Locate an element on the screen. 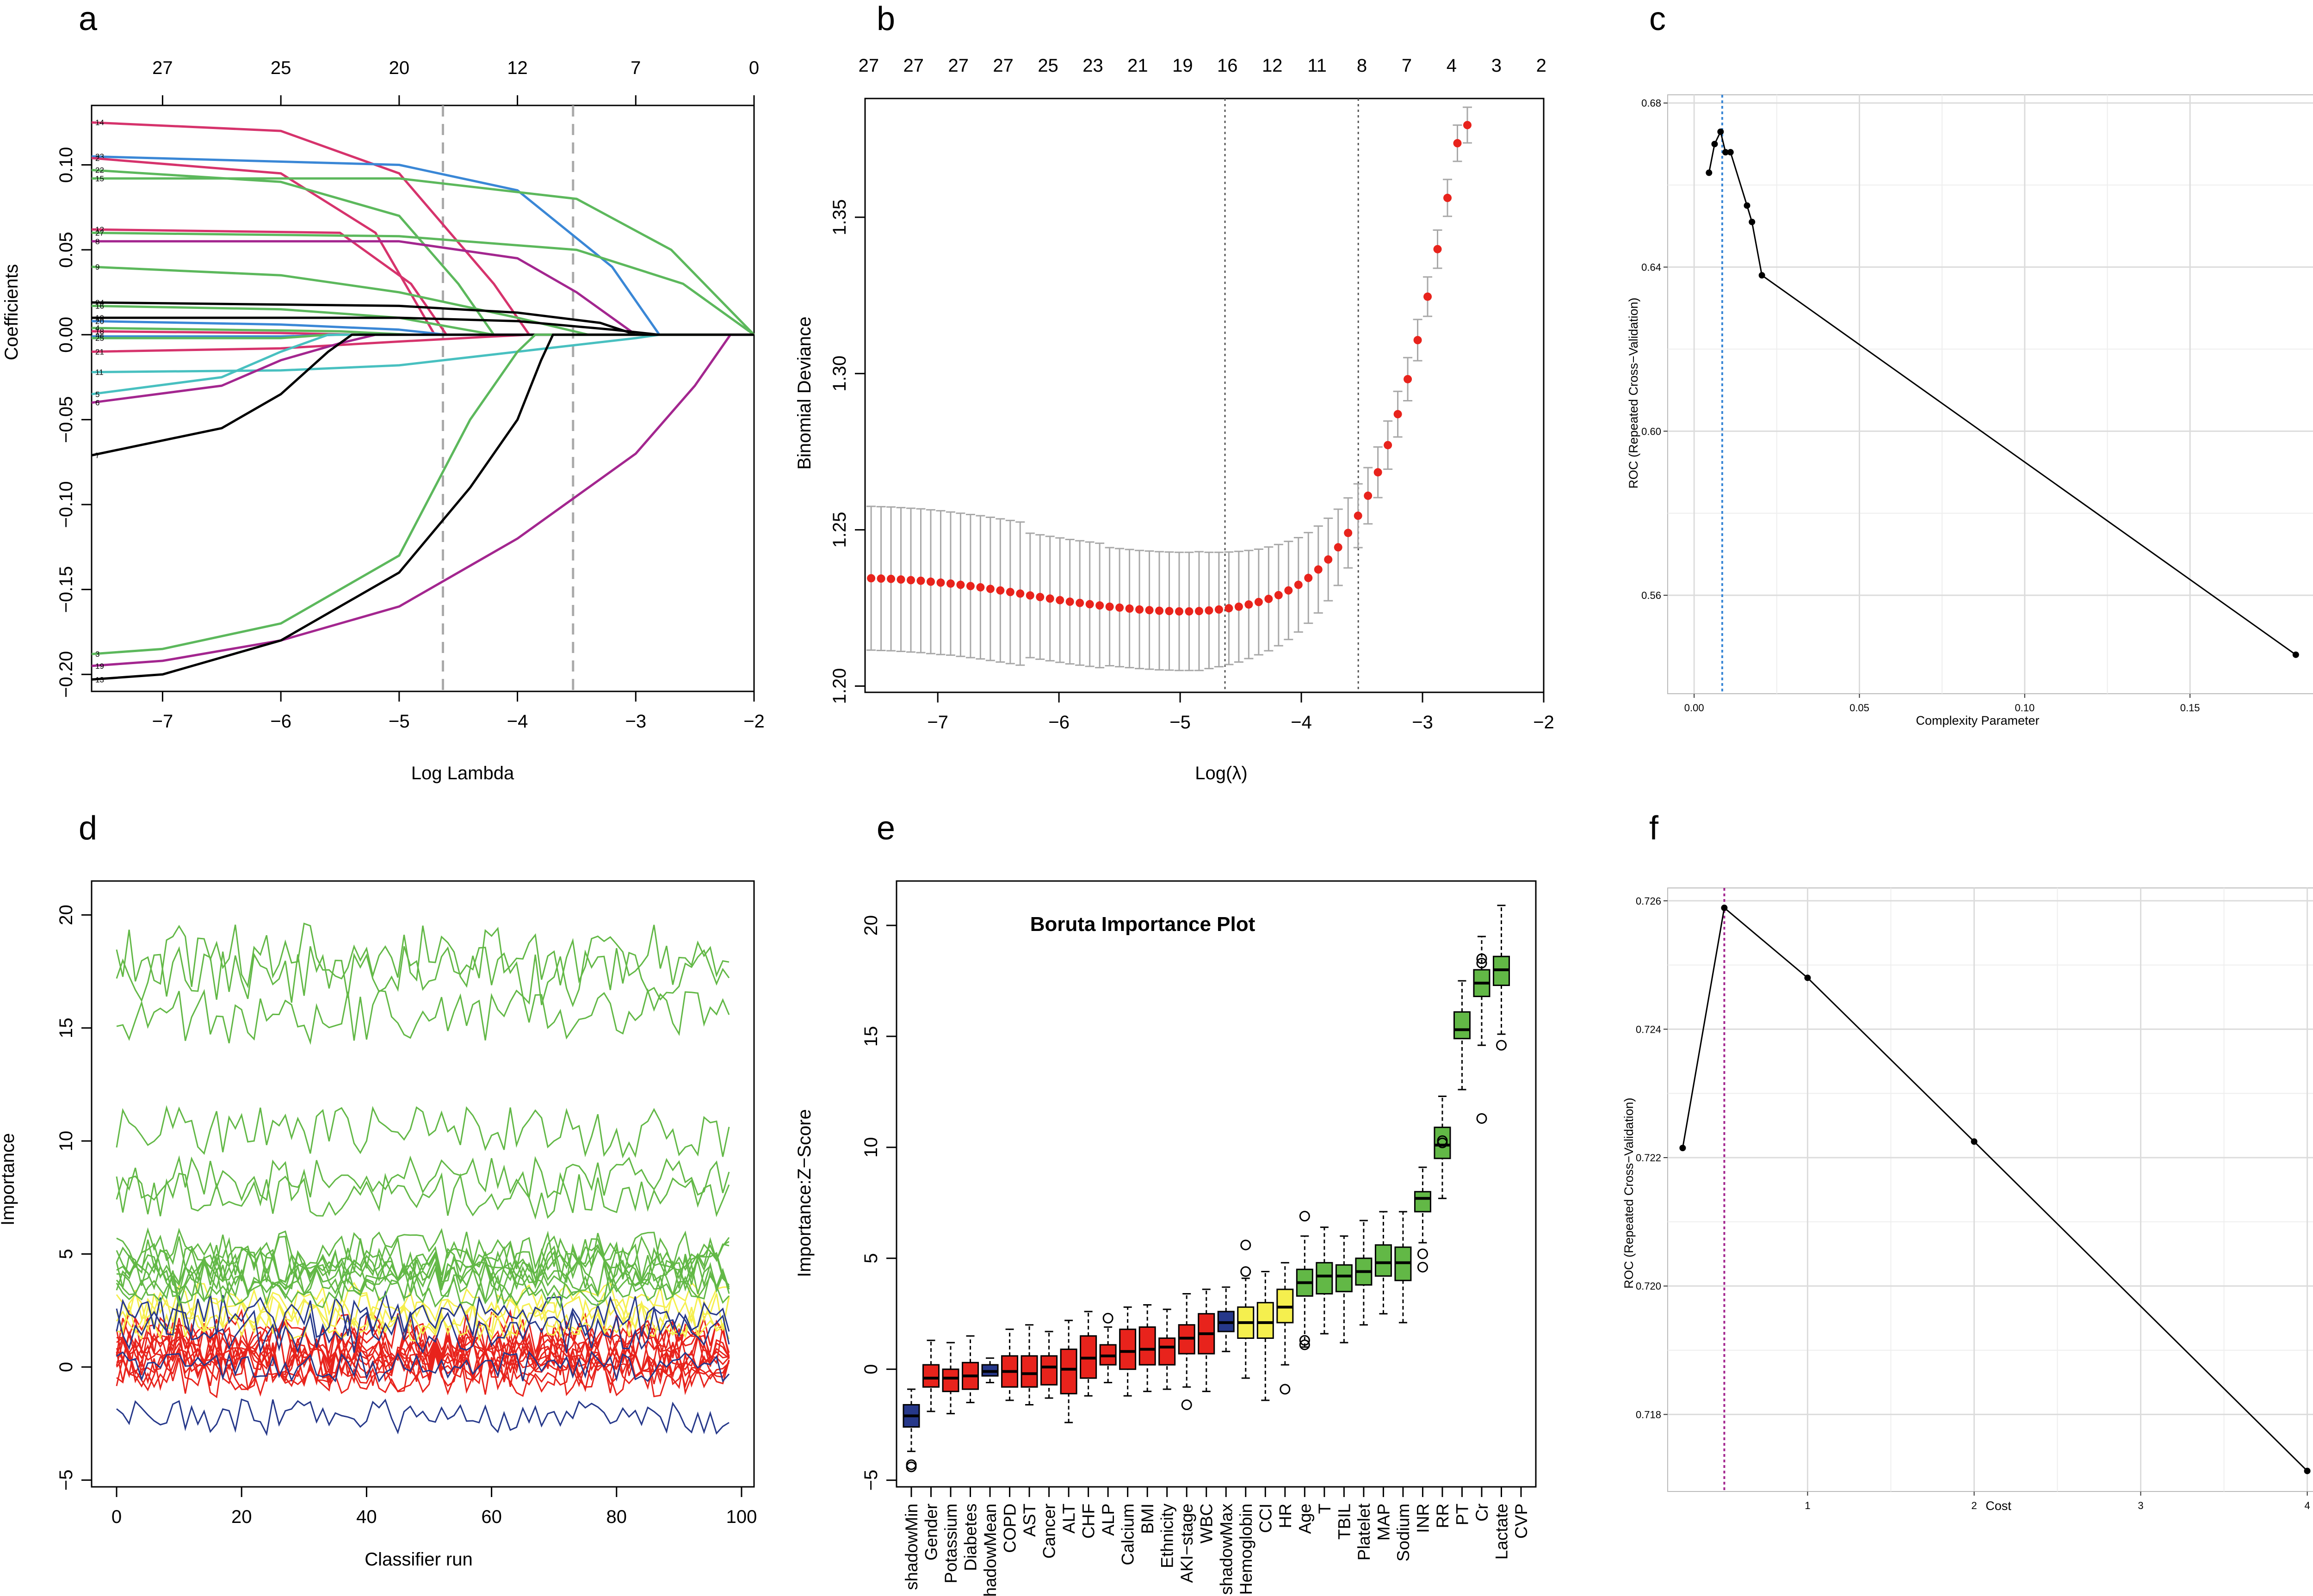  chart-b-xlabel: Log(λ) is located at coordinates (1221, 773).